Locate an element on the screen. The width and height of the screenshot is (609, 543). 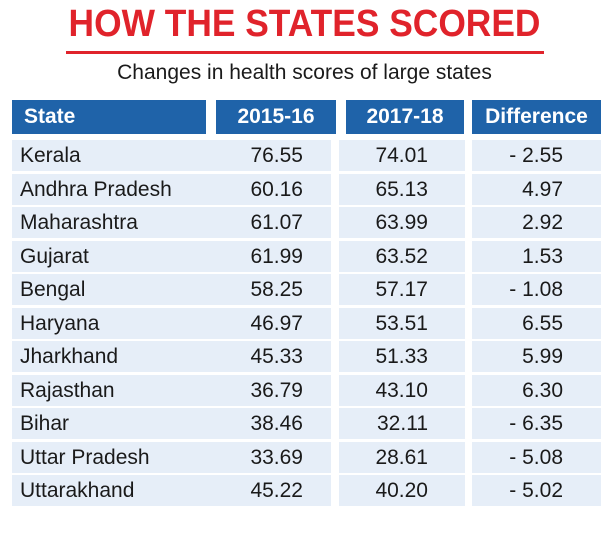
difference-cell: - 5.02 is located at coordinates (536, 490).